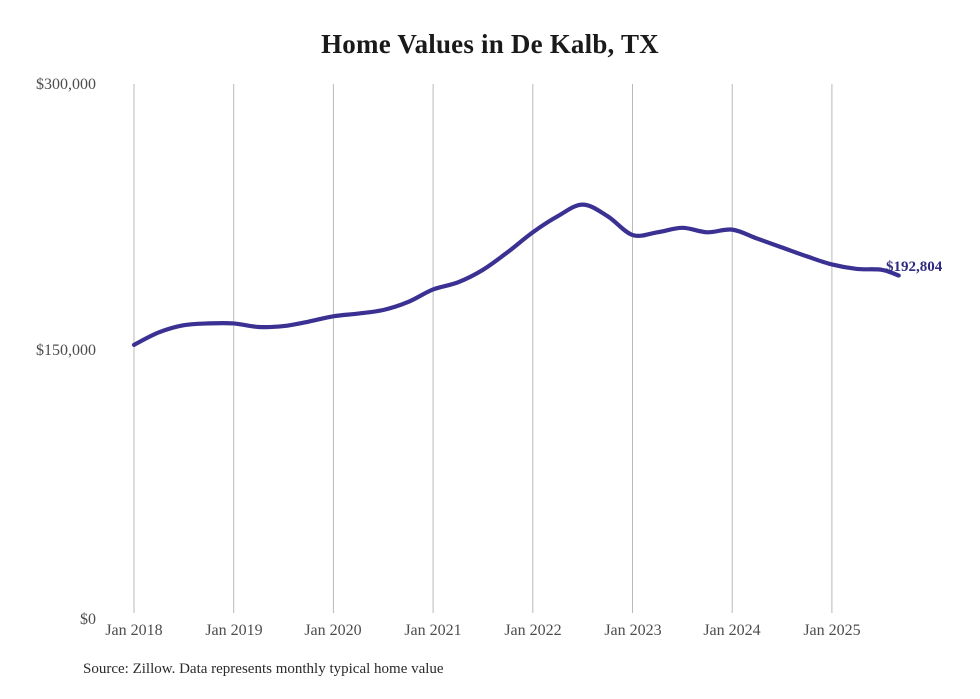 This screenshot has height=699, width=980. What do you see at coordinates (914, 267) in the screenshot?
I see `series-end-value-label: $192,804` at bounding box center [914, 267].